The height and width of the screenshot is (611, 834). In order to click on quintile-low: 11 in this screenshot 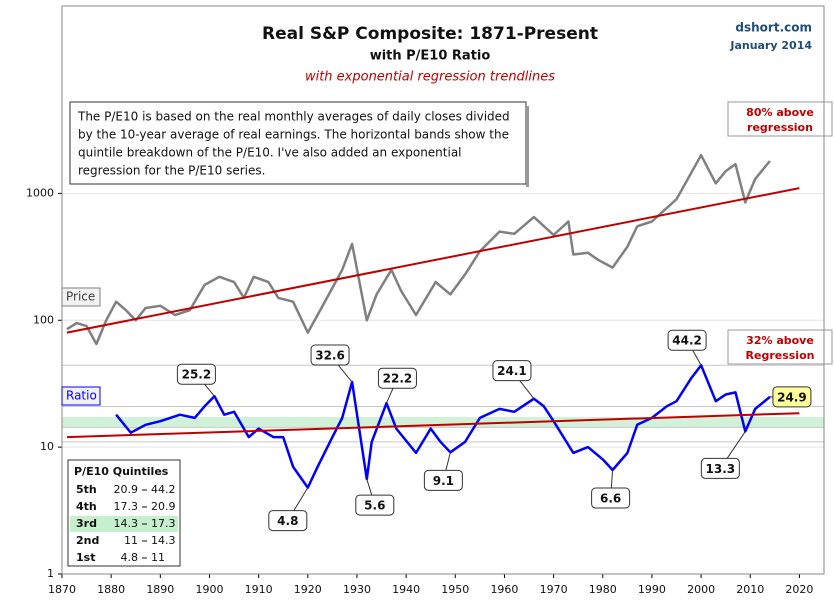, I will do `click(131, 540)`.